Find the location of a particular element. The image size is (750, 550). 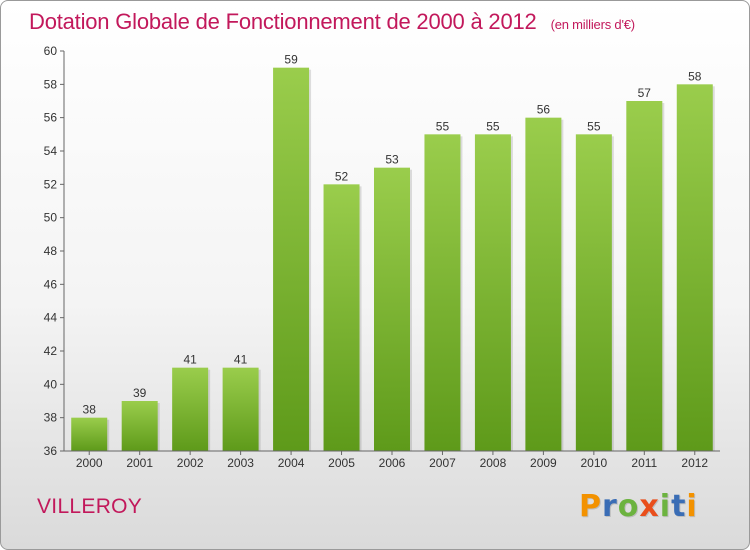

y-tick-label: 56 is located at coordinates (51, 118).